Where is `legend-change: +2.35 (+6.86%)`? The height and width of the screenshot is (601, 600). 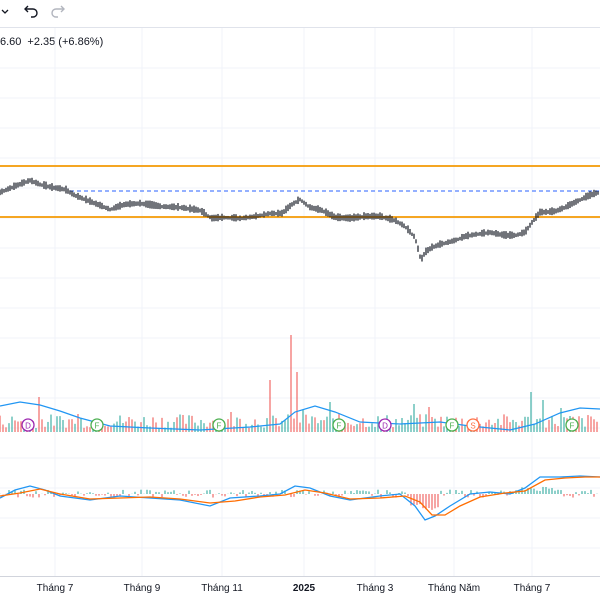 legend-change: +2.35 (+6.86%) is located at coordinates (65, 42).